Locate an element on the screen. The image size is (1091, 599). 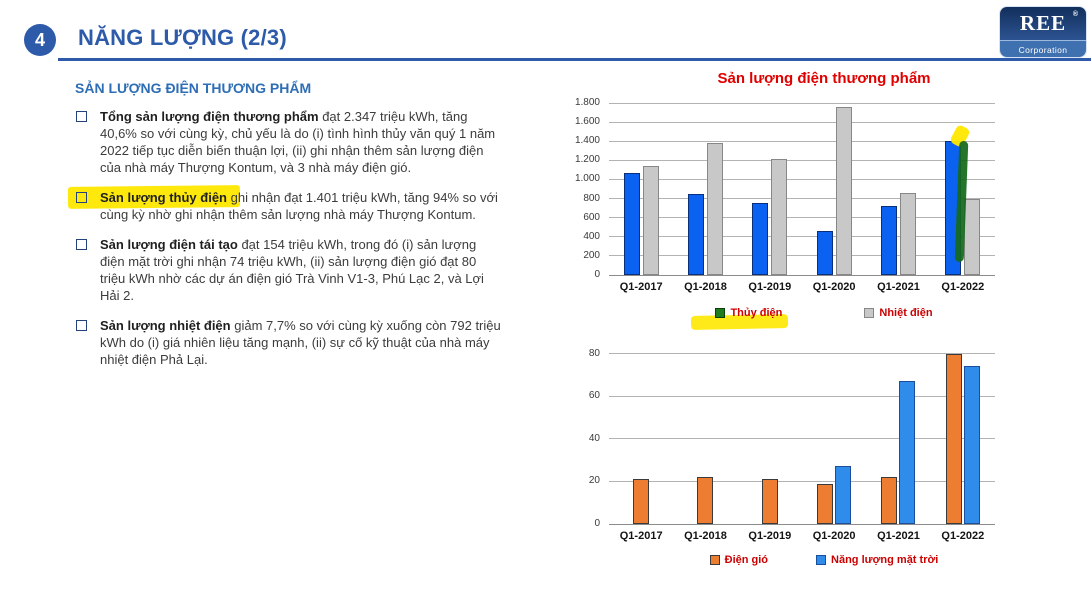
ree-logo-text: REE is located at coordinates (1043, 23).